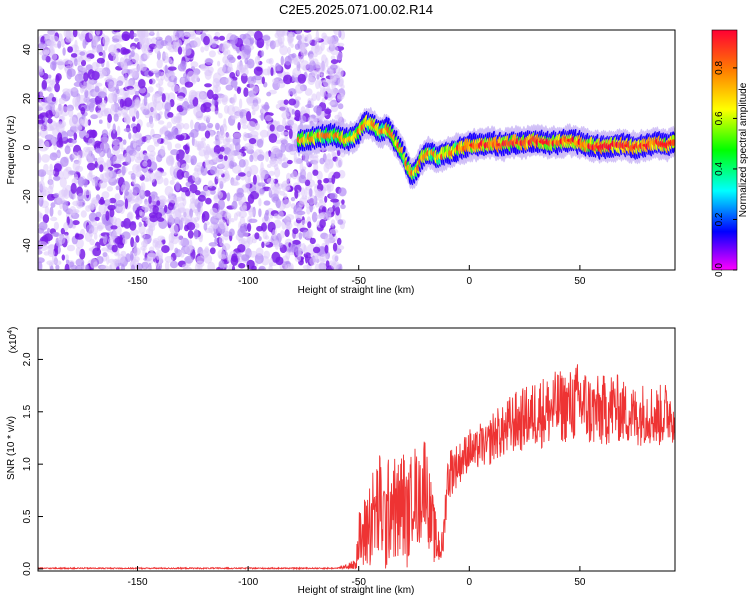 The height and width of the screenshot is (600, 750). Describe the element at coordinates (32, 148) in the screenshot. I see `spectrogram-y-ticks: -40 -20 0 20 40` at that location.